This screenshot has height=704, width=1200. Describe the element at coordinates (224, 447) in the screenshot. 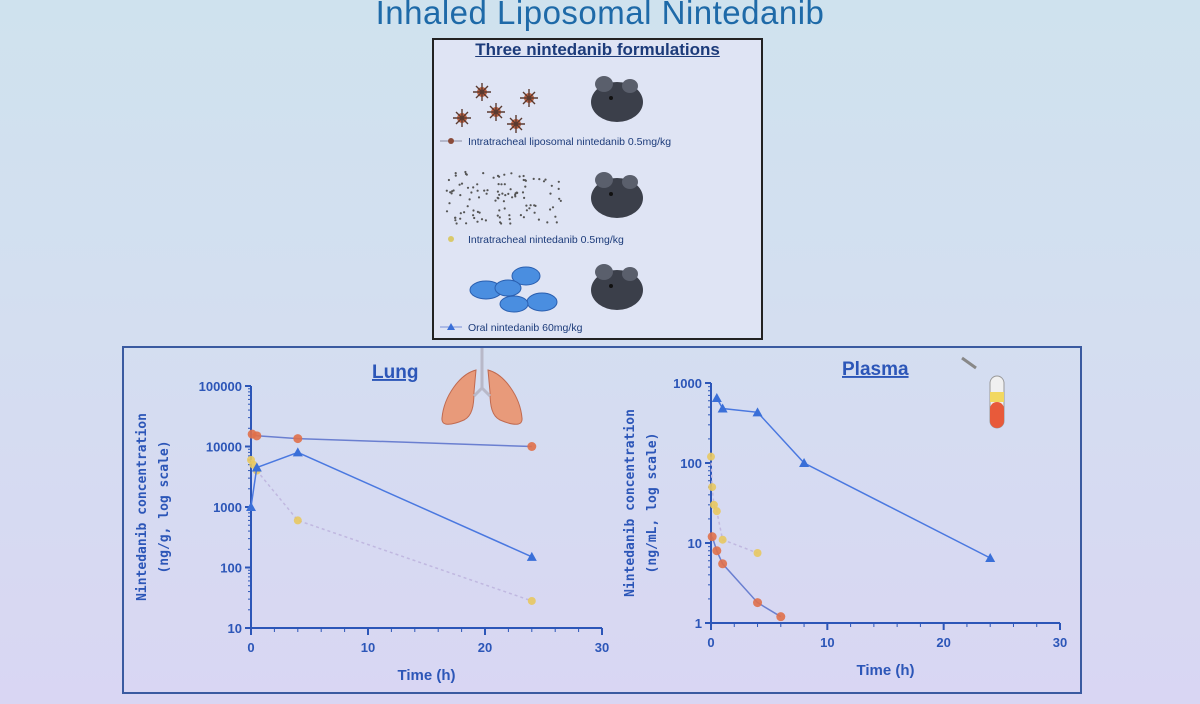

I see `y-tick-label: 10000` at that location.